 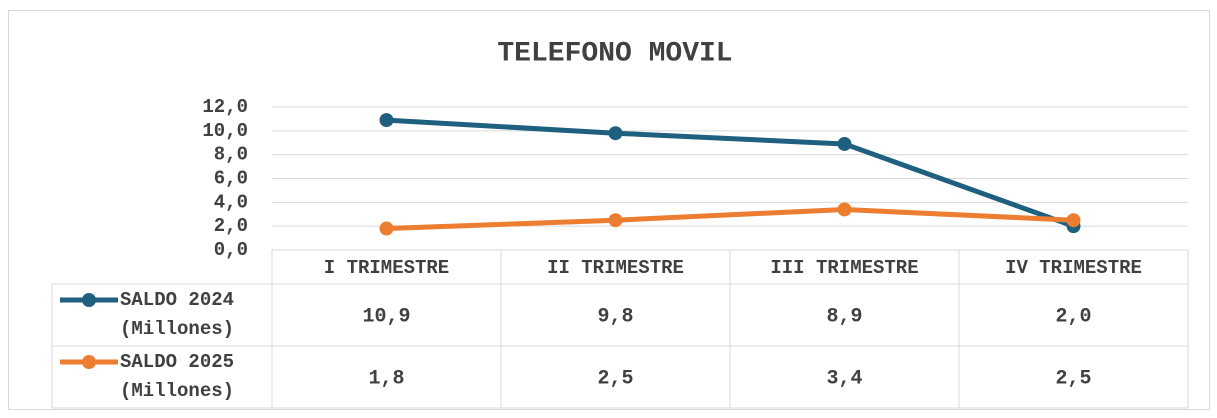 What do you see at coordinates (844, 268) in the screenshot?
I see `x-tick-label: III TRIMESTRE` at bounding box center [844, 268].